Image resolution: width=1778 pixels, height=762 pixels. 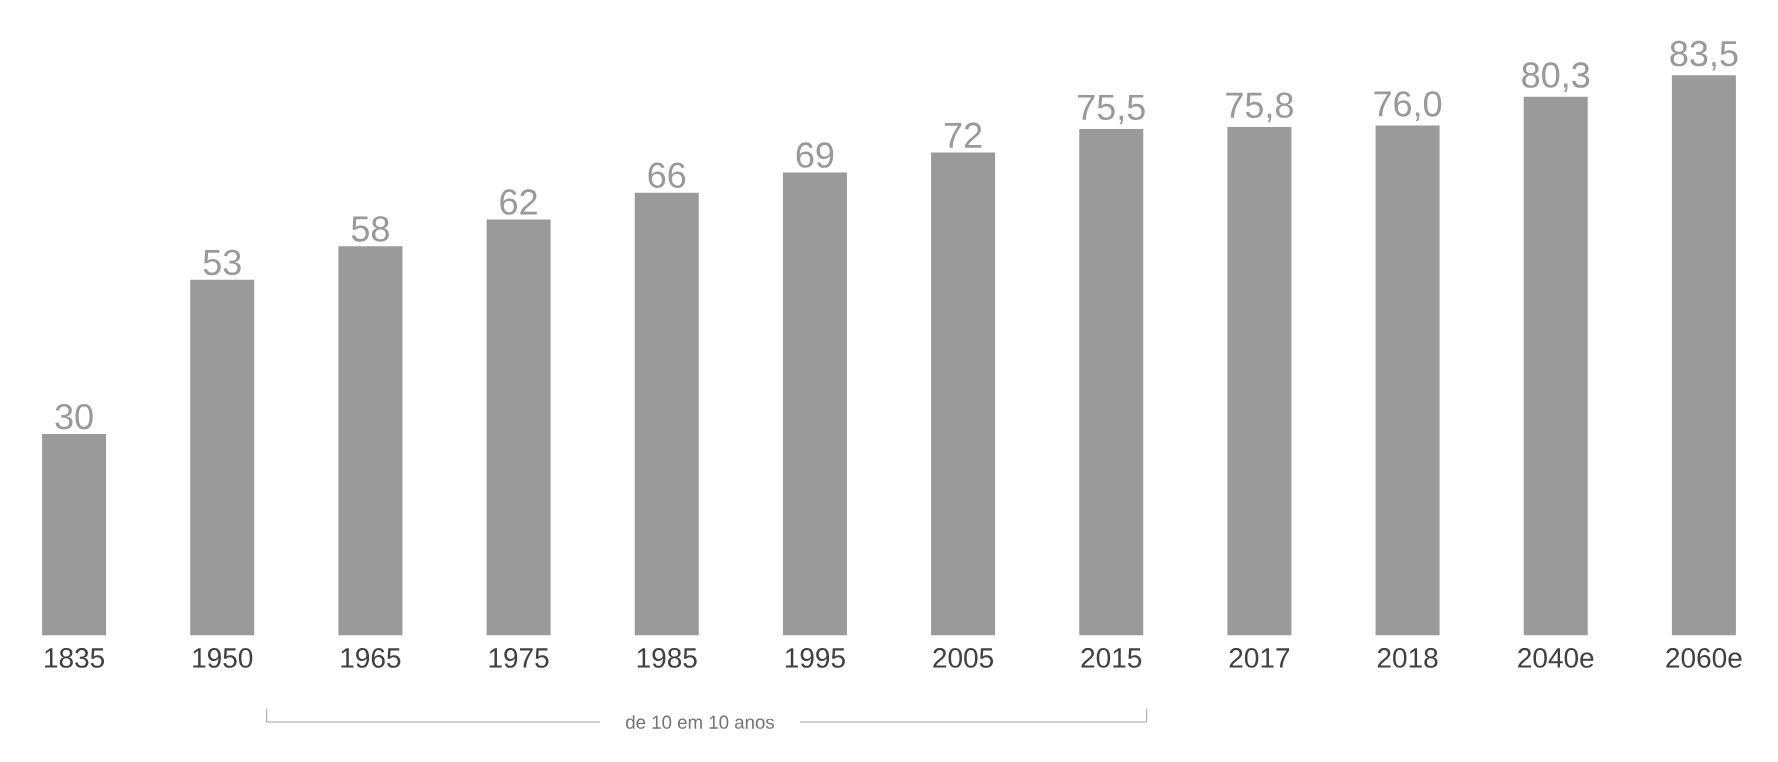 I want to click on text: de 10 em 10 anos, so click(x=700, y=722).